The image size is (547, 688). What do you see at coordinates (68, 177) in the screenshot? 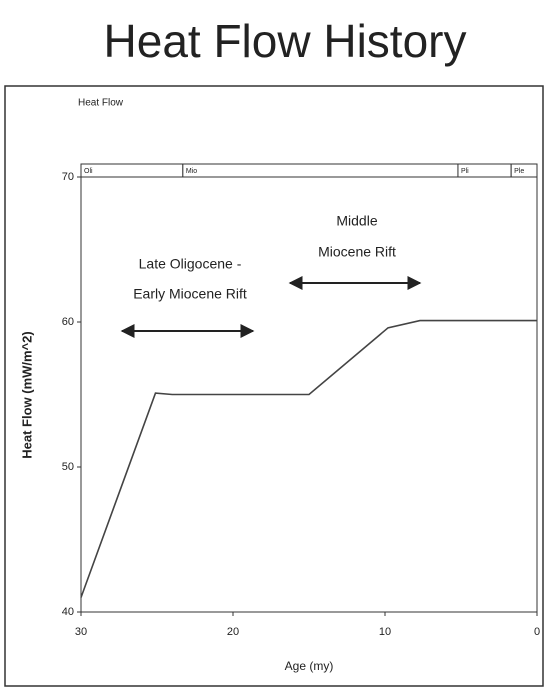
I see `y-tick-label: 70` at bounding box center [68, 177].